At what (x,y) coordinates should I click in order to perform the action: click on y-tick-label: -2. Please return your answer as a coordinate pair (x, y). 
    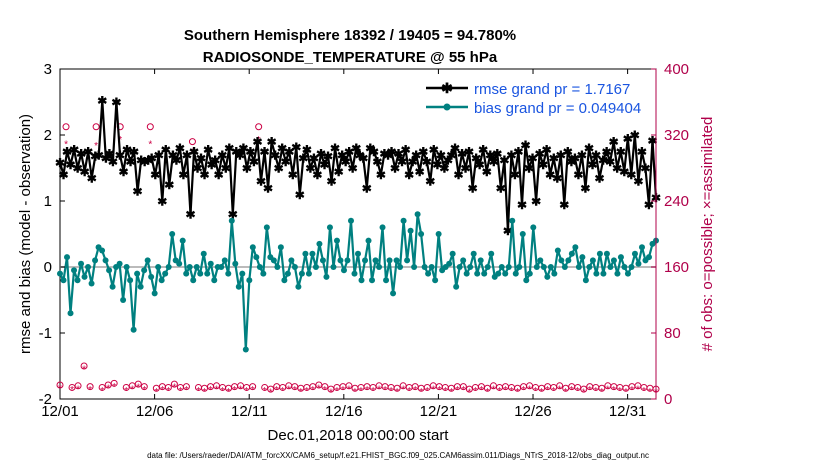
    Looking at the image, I should click on (45, 399).